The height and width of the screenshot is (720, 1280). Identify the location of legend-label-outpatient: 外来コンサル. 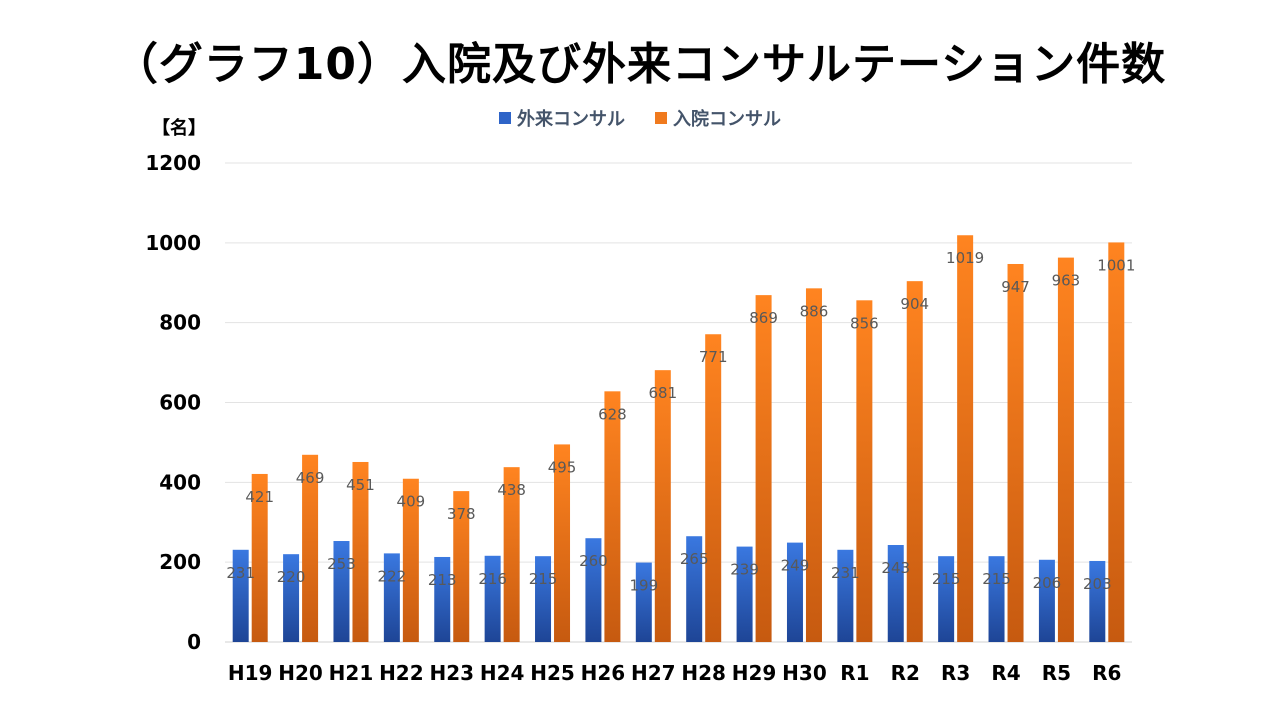
(571, 119).